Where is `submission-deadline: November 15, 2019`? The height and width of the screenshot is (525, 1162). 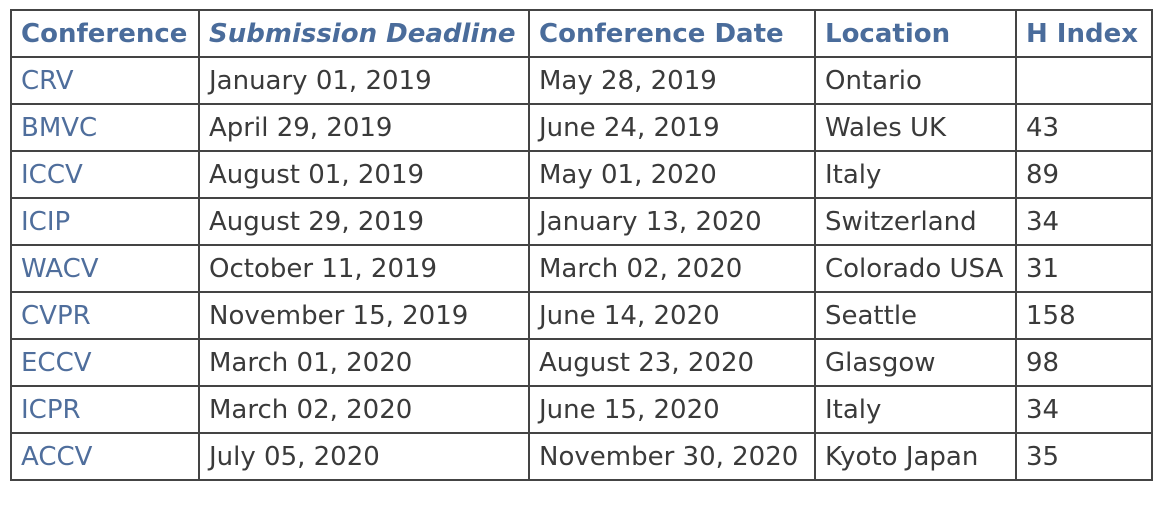
submission-deadline: November 15, 2019 is located at coordinates (364, 315).